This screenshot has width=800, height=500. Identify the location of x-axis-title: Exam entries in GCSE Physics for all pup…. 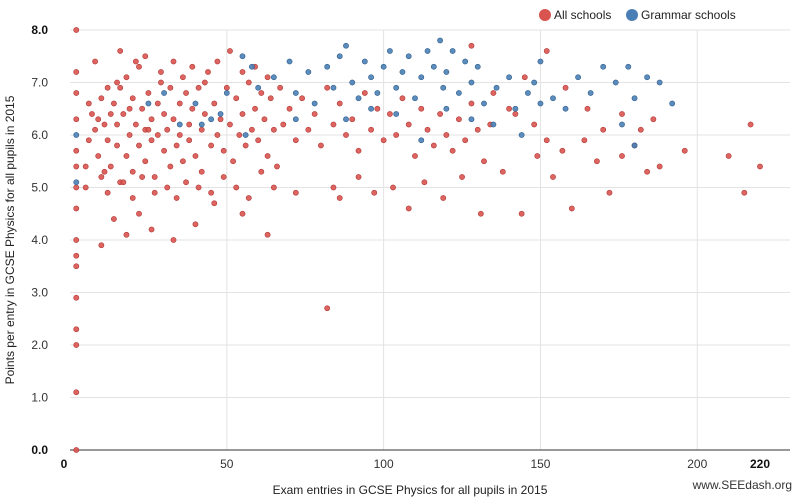
(410, 490).